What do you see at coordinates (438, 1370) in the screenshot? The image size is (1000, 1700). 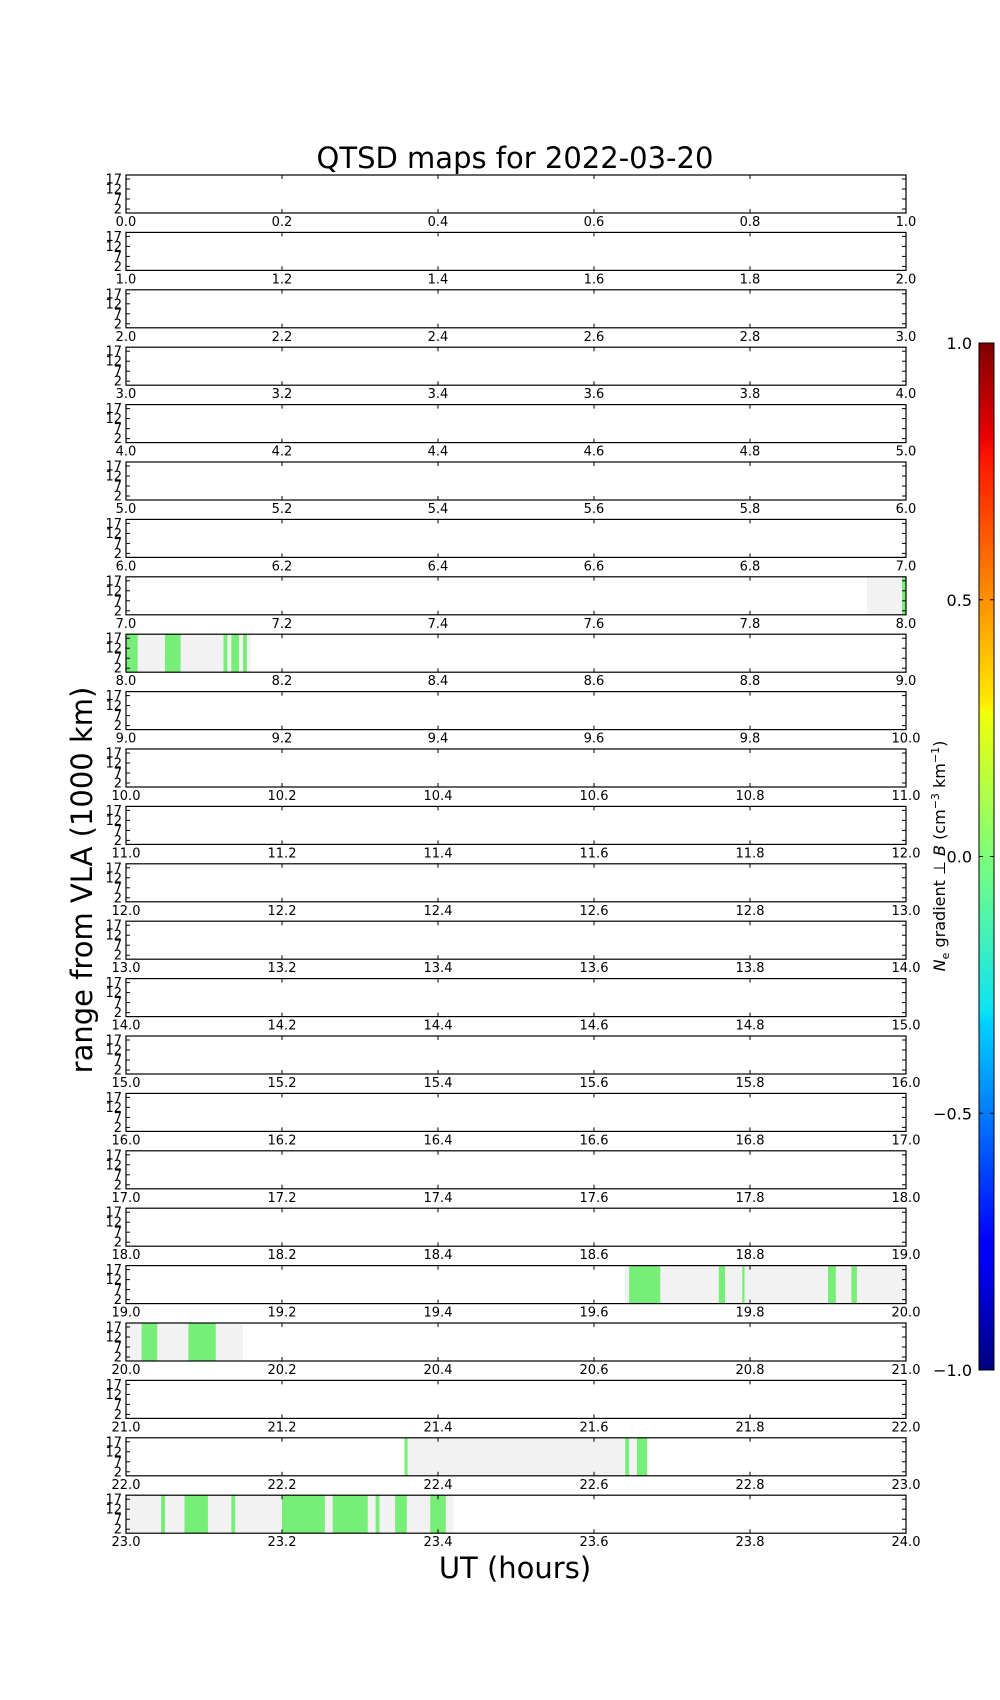 I see `x-tick-label: 20.4` at bounding box center [438, 1370].